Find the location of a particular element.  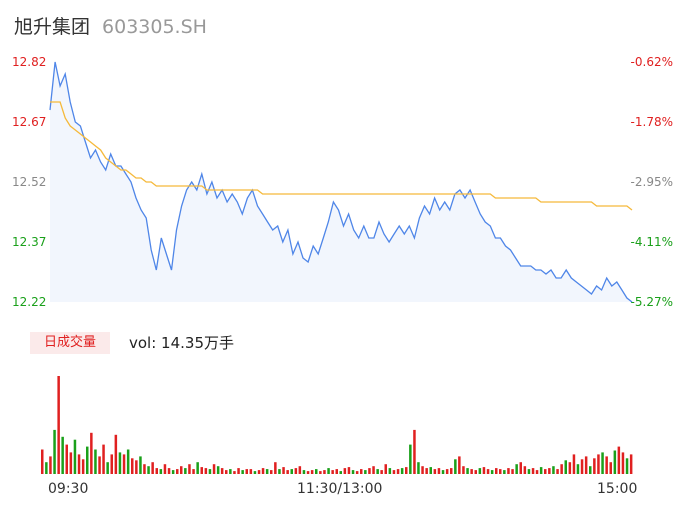

stock-name: 旭升集团 is located at coordinates (52, 27).